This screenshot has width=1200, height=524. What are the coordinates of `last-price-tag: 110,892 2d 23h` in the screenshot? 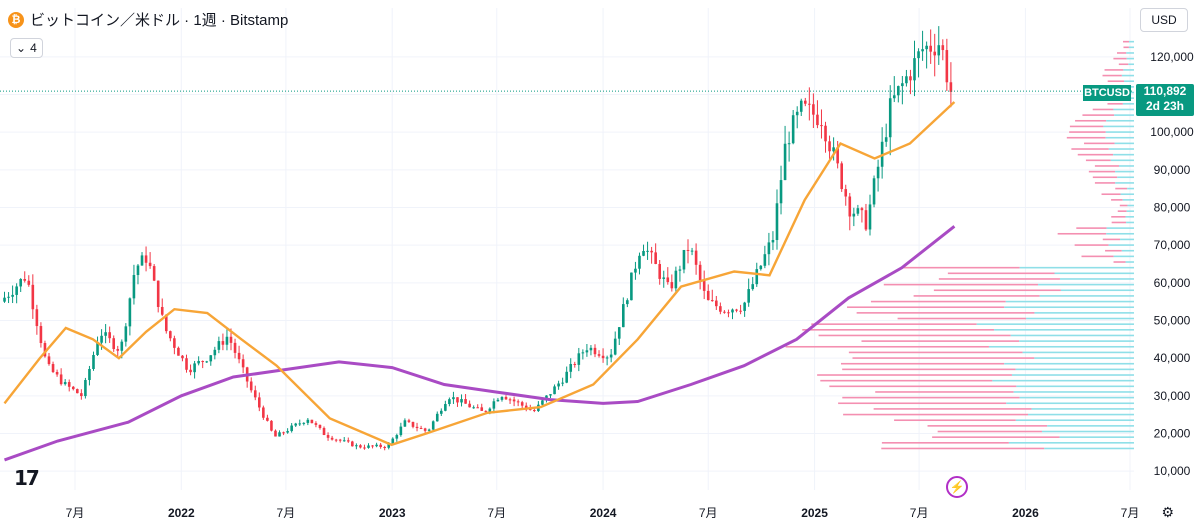 It's located at (1165, 100).